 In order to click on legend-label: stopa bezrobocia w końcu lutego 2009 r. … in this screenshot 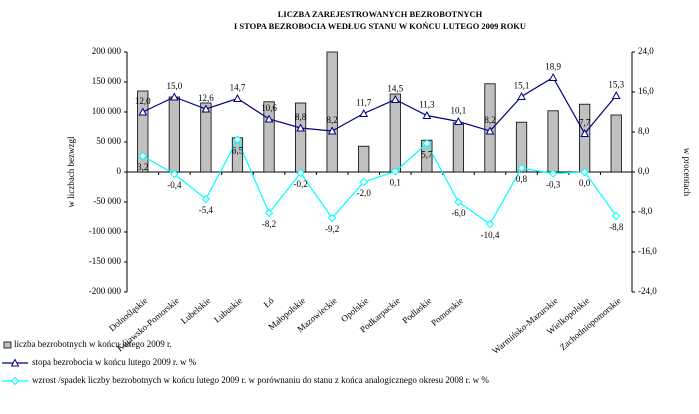, I will do `click(114, 362)`.